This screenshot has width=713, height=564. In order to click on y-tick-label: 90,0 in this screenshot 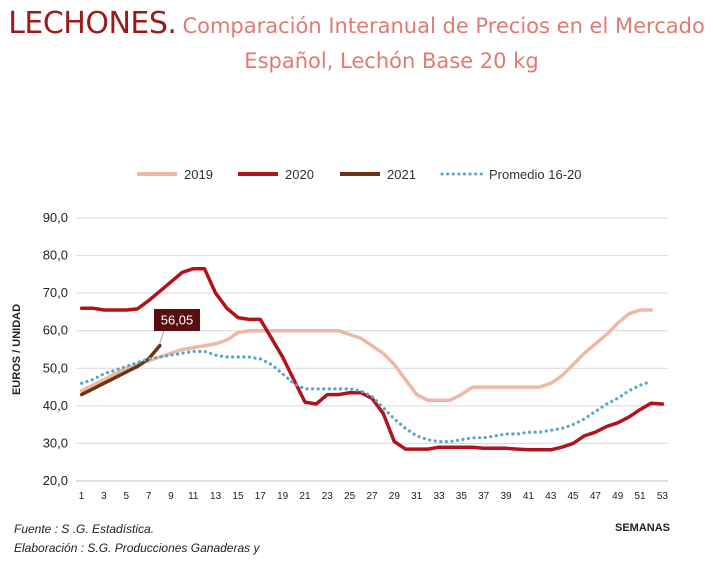, I will do `click(55, 217)`.